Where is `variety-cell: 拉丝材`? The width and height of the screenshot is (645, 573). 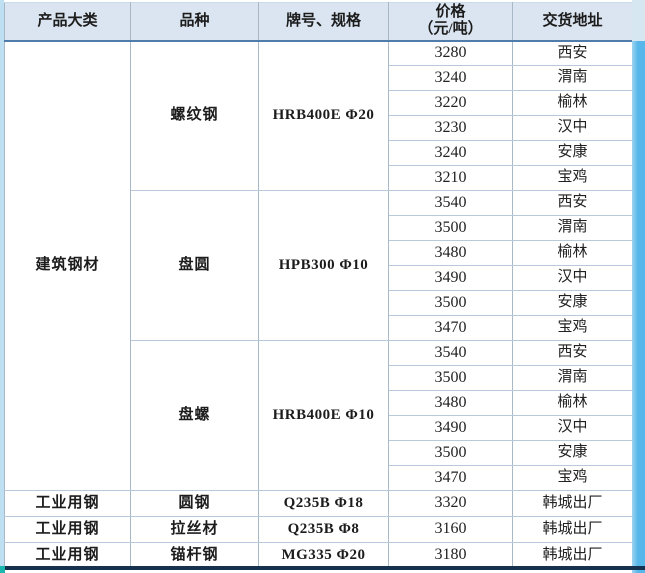
variety-cell: 拉丝材 is located at coordinates (194, 529).